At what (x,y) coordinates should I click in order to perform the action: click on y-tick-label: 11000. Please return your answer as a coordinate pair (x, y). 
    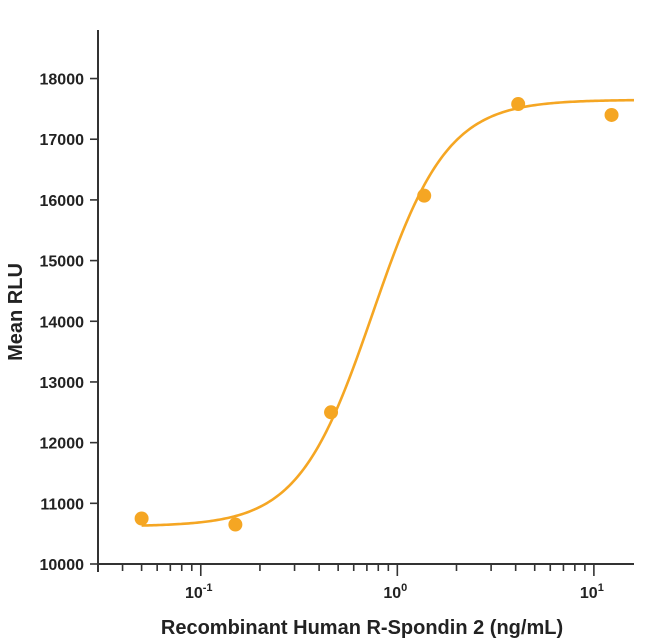
    Looking at the image, I should click on (62, 504).